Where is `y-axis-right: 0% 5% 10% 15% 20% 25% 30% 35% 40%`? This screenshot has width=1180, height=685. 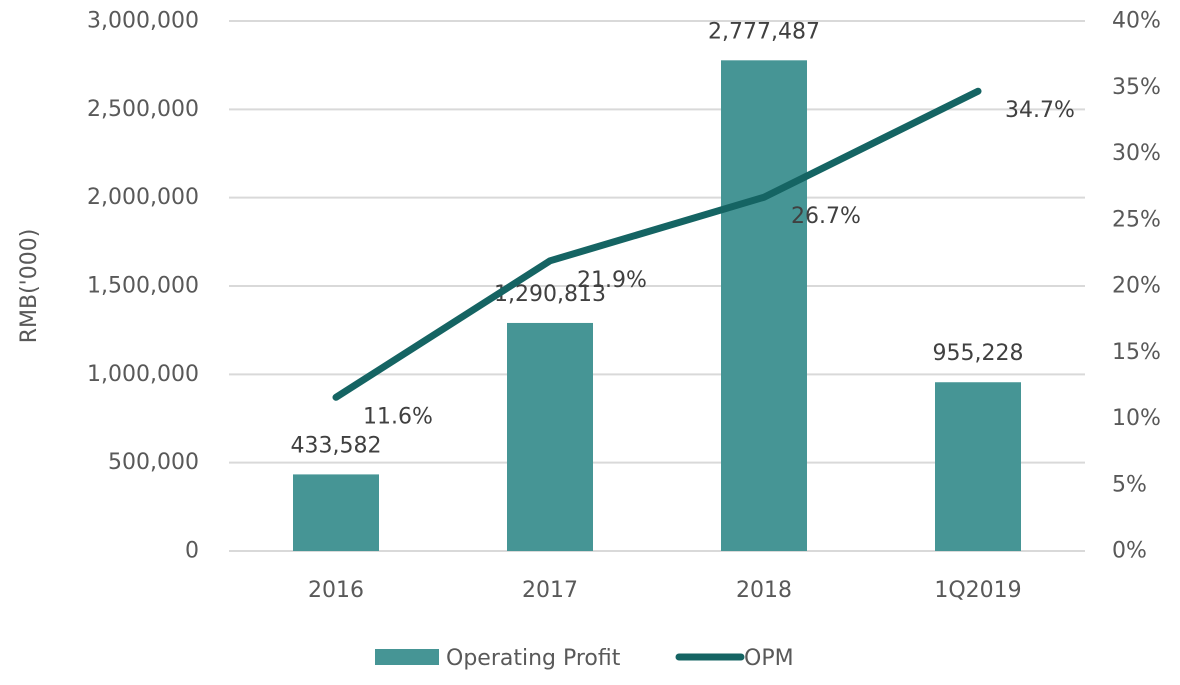
y-axis-right: 0% 5% 10% 15% 20% 25% 30% 35% 40% is located at coordinates (1136, 286).